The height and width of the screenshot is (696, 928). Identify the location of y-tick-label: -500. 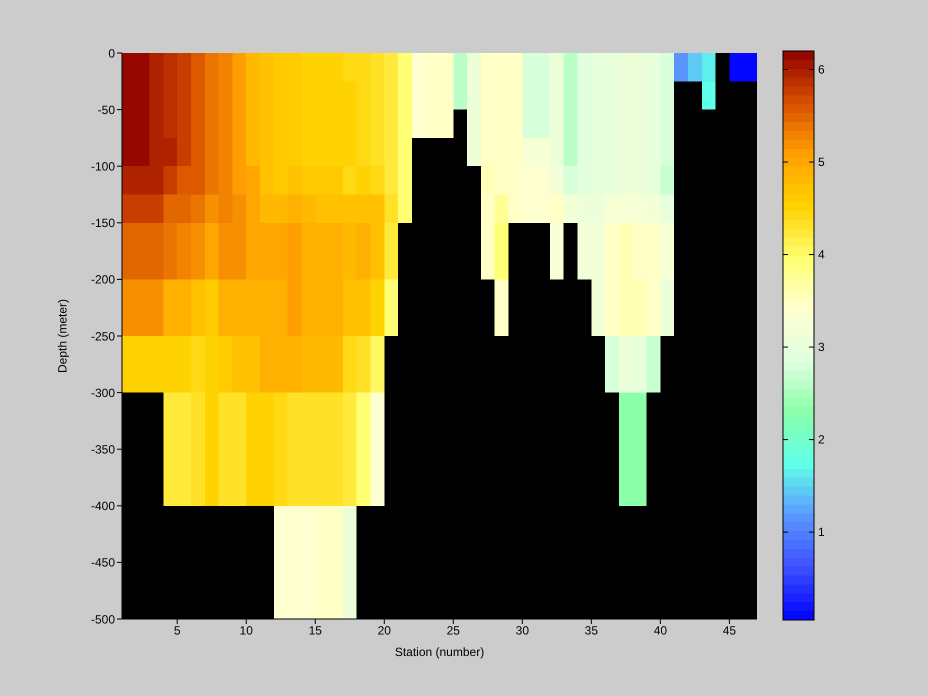
(103, 619).